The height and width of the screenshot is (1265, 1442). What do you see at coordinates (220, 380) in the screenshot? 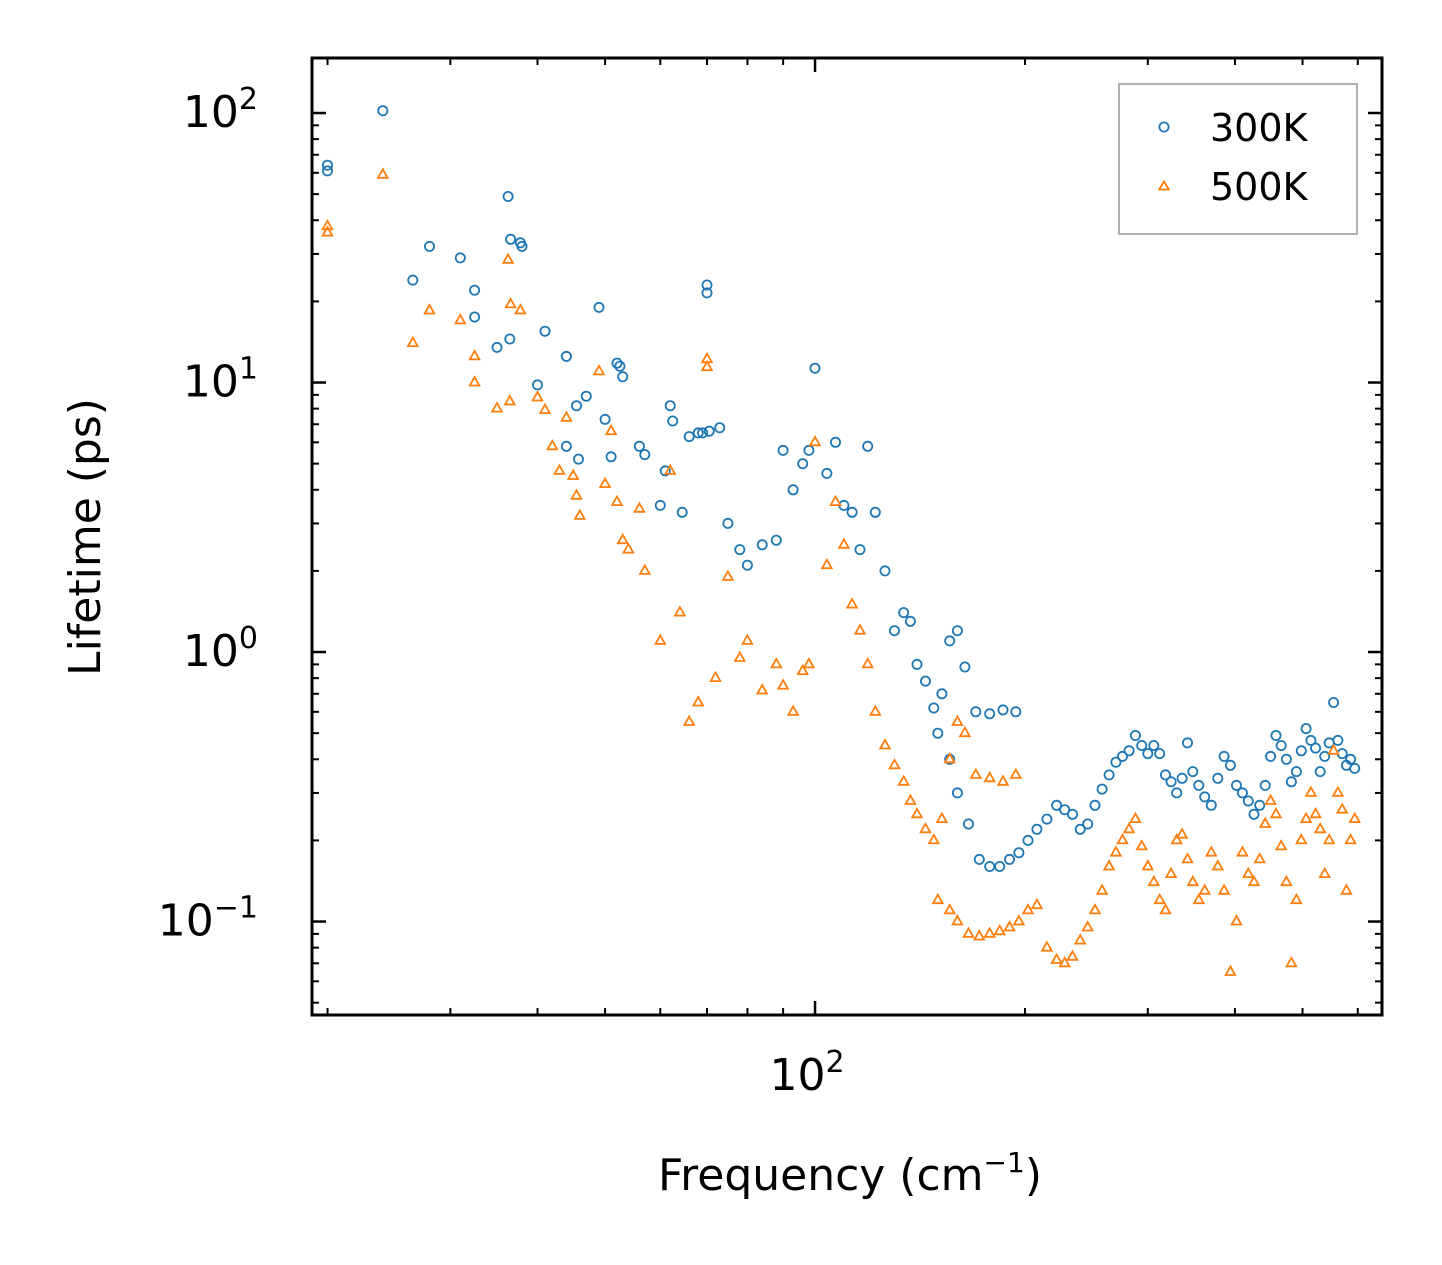
I see `y-tick-label: 10¹` at bounding box center [220, 380].